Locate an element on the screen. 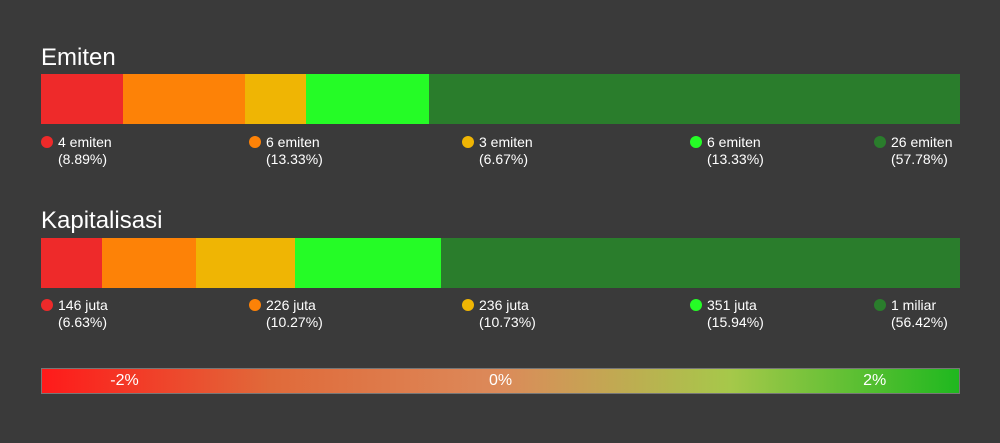 This screenshot has width=1000, height=443. kapitalisasi-legend-item: 1 miliar (56.42%) is located at coordinates (911, 314).